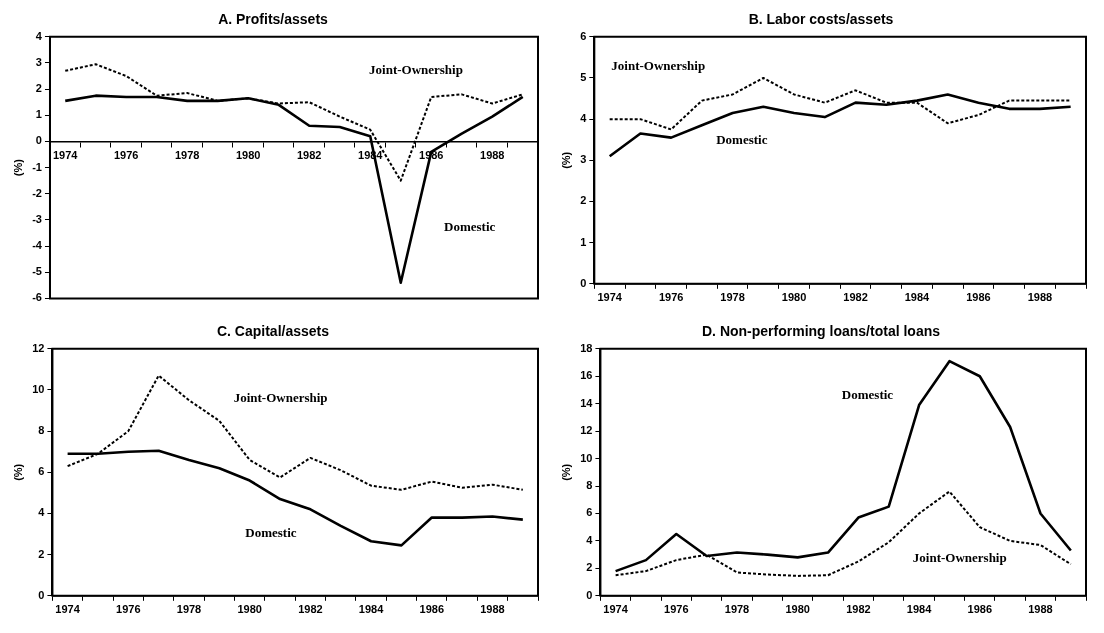  Describe the element at coordinates (37, 218) in the screenshot. I see `y-tick-label: -3` at that location.